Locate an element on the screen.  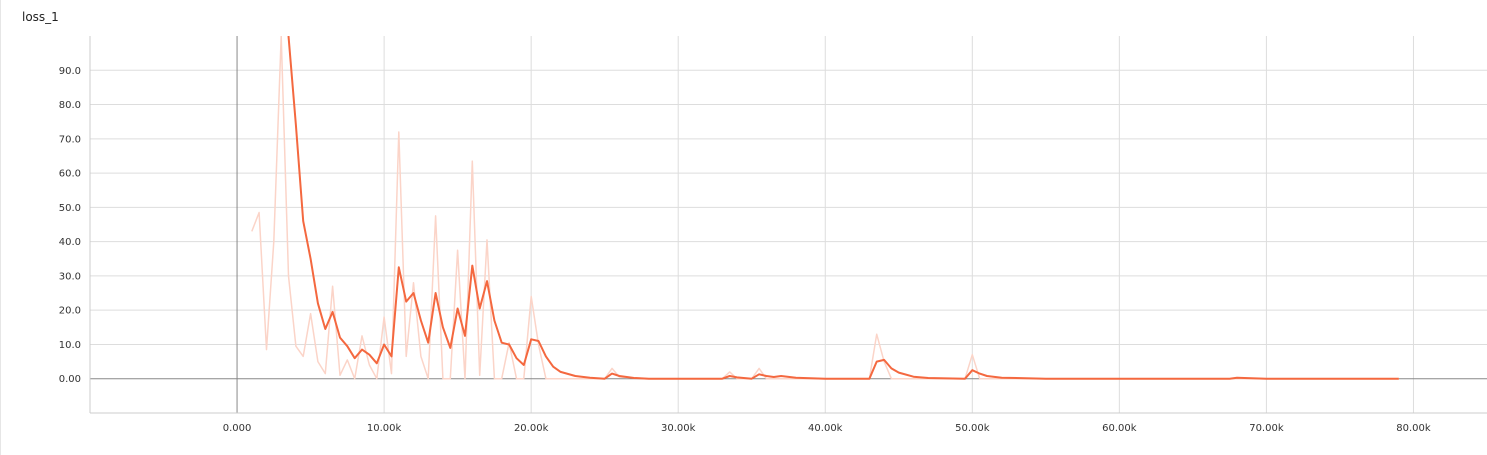
x-tick-label: 70.00k is located at coordinates (1266, 428).